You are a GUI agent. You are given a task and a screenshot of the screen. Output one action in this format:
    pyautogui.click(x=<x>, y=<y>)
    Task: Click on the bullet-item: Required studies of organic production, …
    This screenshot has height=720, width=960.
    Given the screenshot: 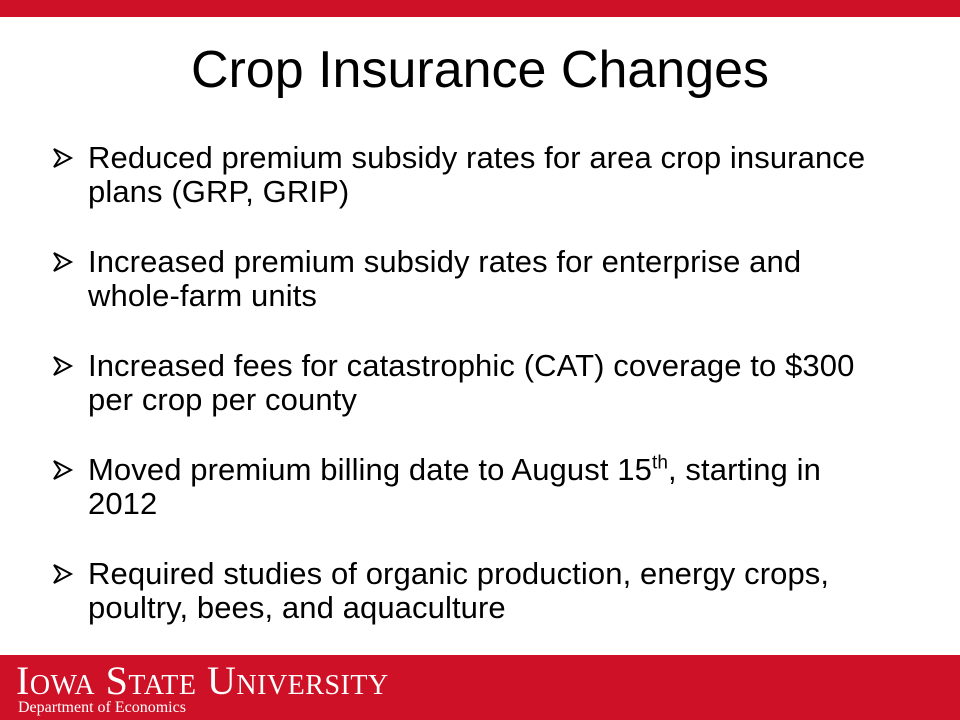 What is the action you would take?
    pyautogui.click(x=460, y=591)
    